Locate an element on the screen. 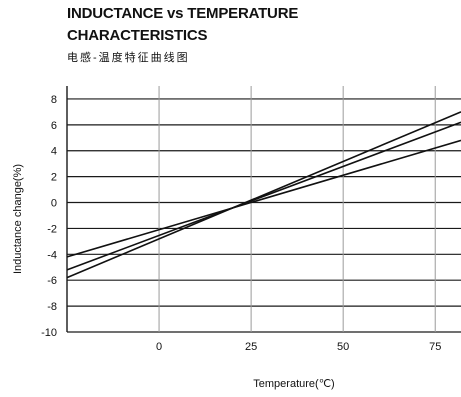 The height and width of the screenshot is (397, 461). y-tick-label: -6 is located at coordinates (52, 281).